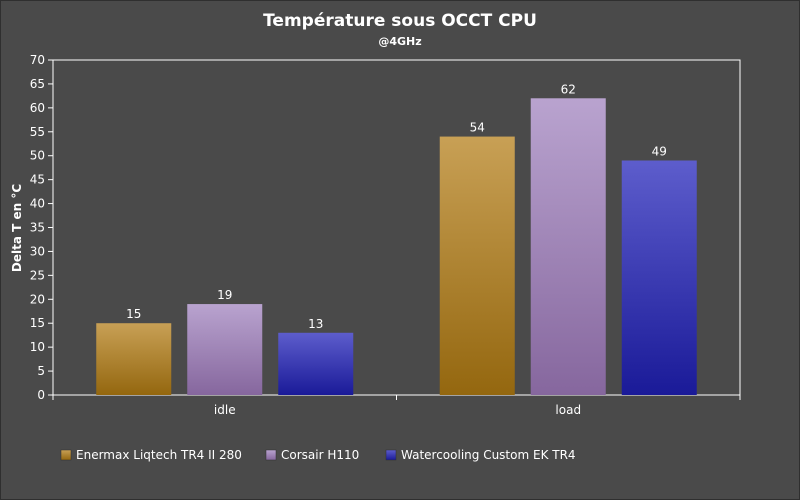 This screenshot has height=500, width=800. Describe the element at coordinates (568, 89) in the screenshot. I see `data-label: 62` at that location.